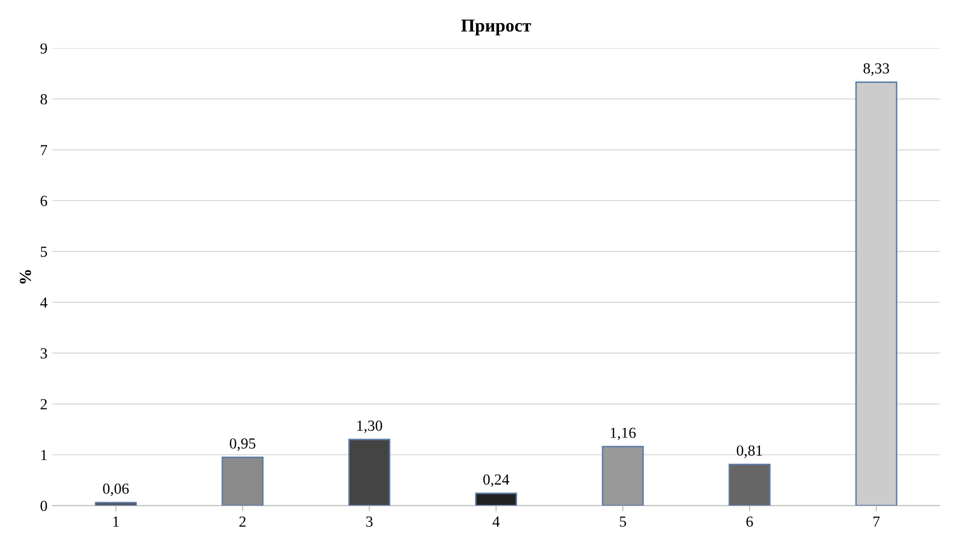 The height and width of the screenshot is (535, 954). What do you see at coordinates (43, 404) in the screenshot?
I see `y-tick-label: 2` at bounding box center [43, 404].